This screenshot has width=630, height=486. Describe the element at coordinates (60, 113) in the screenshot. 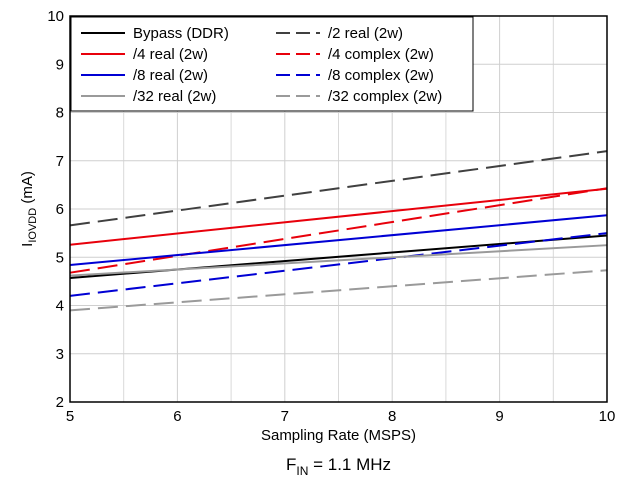

I see `y-tick-label: 8` at that location.